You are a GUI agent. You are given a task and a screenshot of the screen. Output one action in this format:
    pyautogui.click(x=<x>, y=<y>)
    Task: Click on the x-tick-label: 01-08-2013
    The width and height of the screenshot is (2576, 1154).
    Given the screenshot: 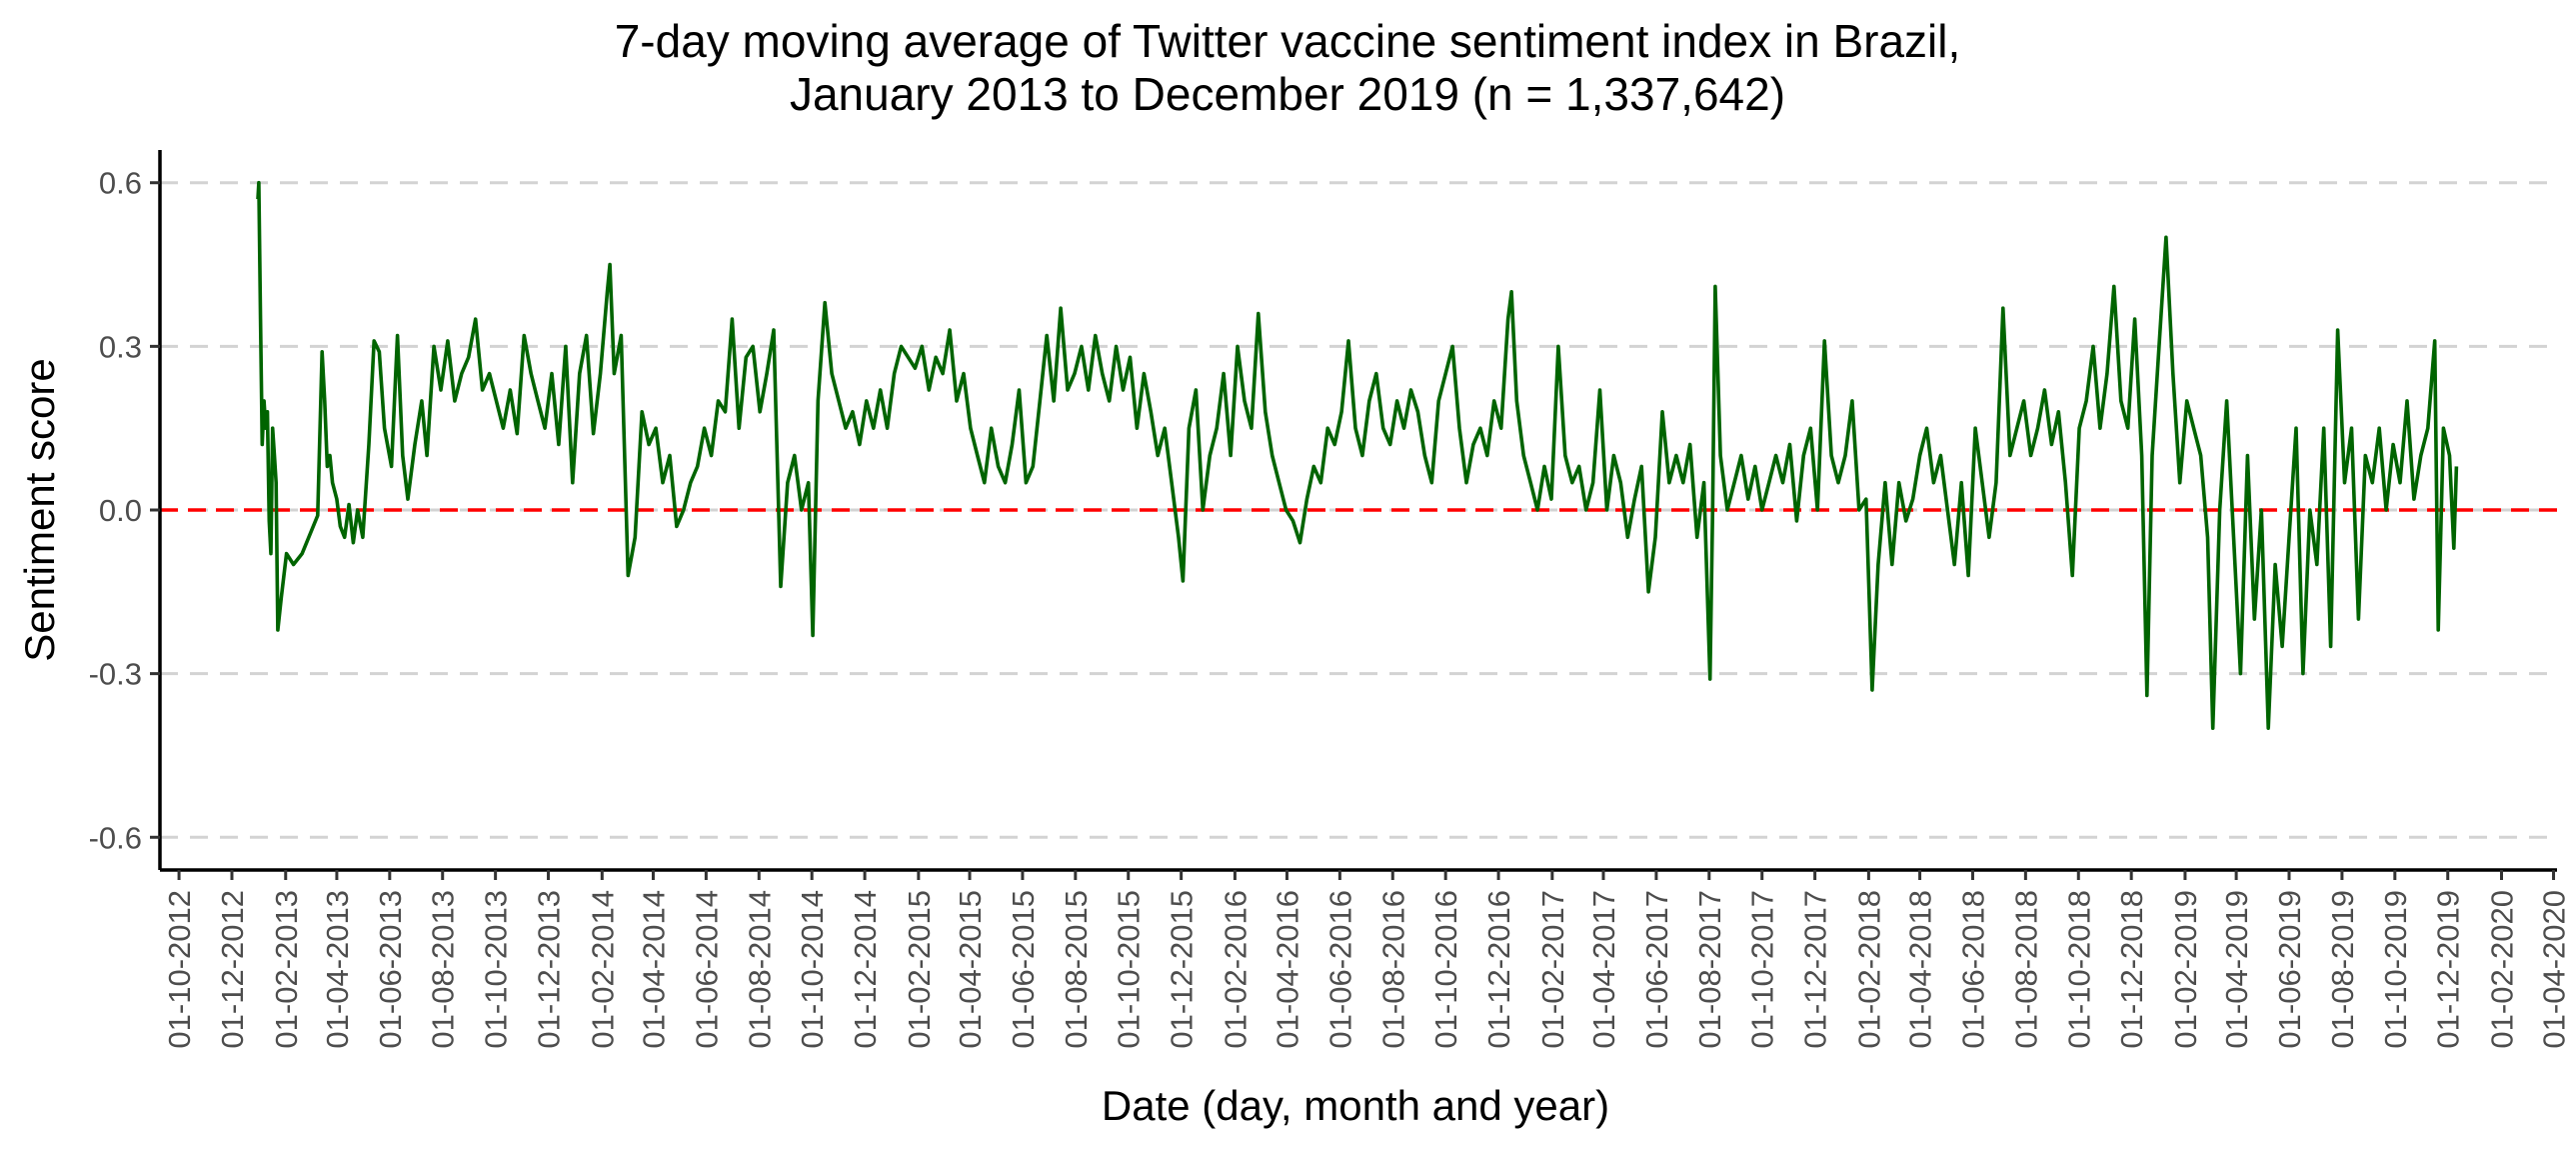 What is the action you would take?
    pyautogui.click(x=443, y=969)
    